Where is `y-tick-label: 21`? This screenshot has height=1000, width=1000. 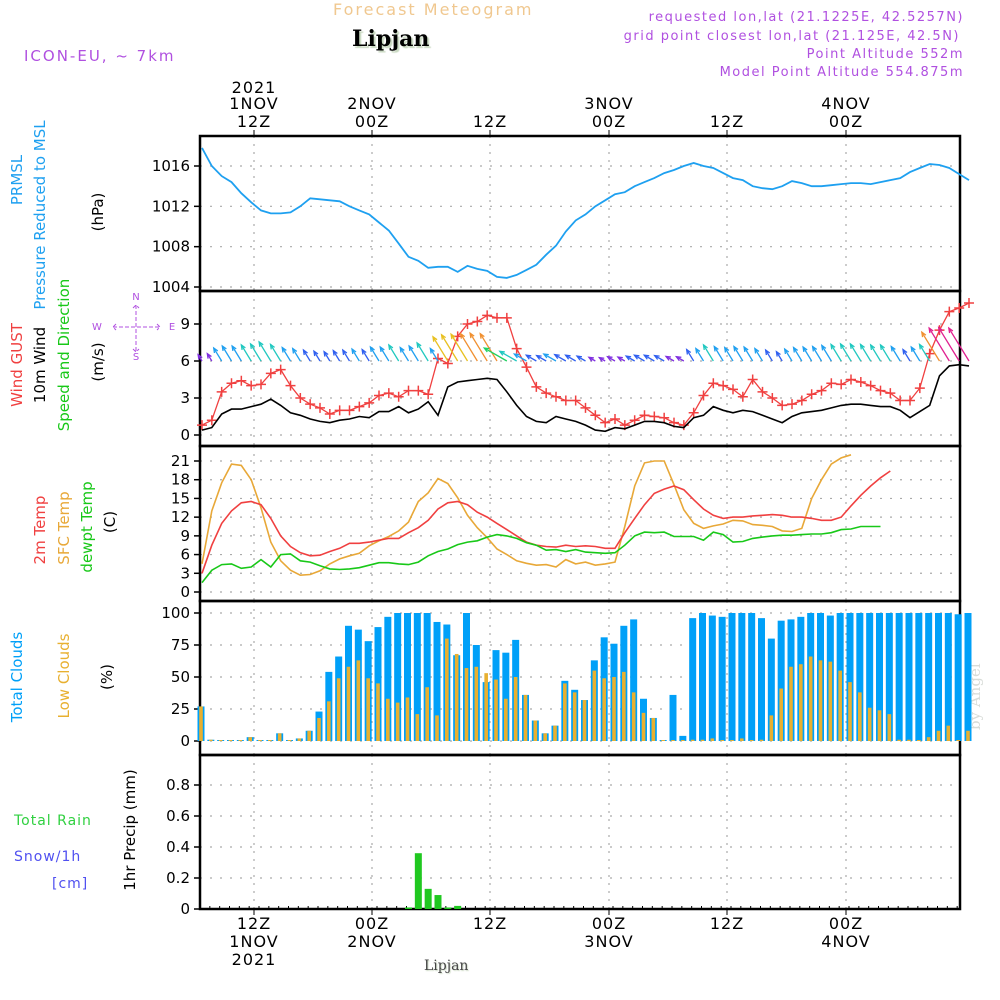 y-tick-label: 21 is located at coordinates (180, 461).